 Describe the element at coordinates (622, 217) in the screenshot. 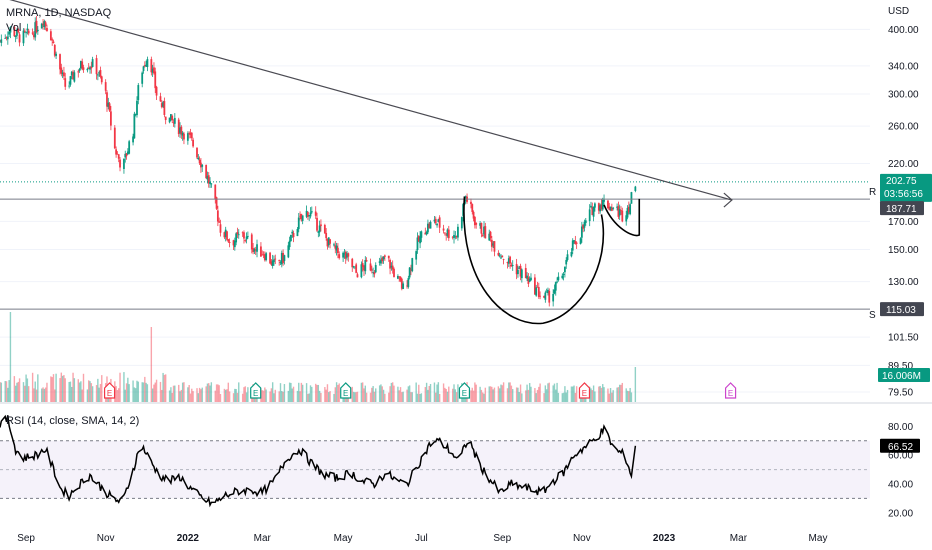

I see `handle-drawing` at that location.